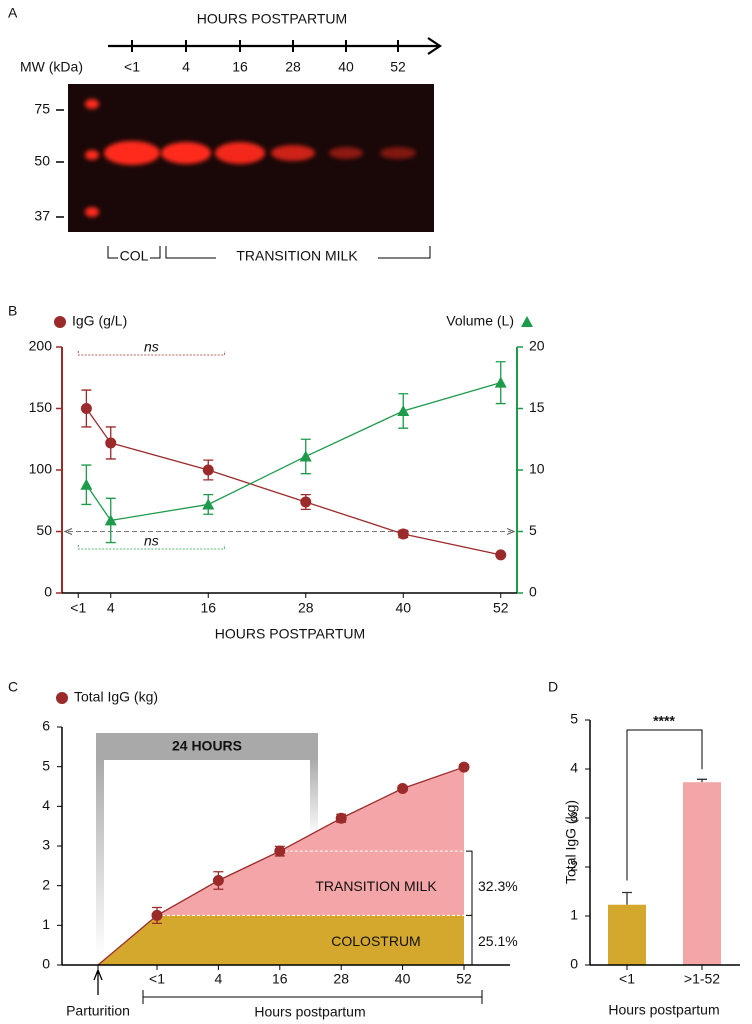 The width and height of the screenshot is (752, 1024). What do you see at coordinates (98, 1011) in the screenshot?
I see `x-tick-label: Parturition` at bounding box center [98, 1011].